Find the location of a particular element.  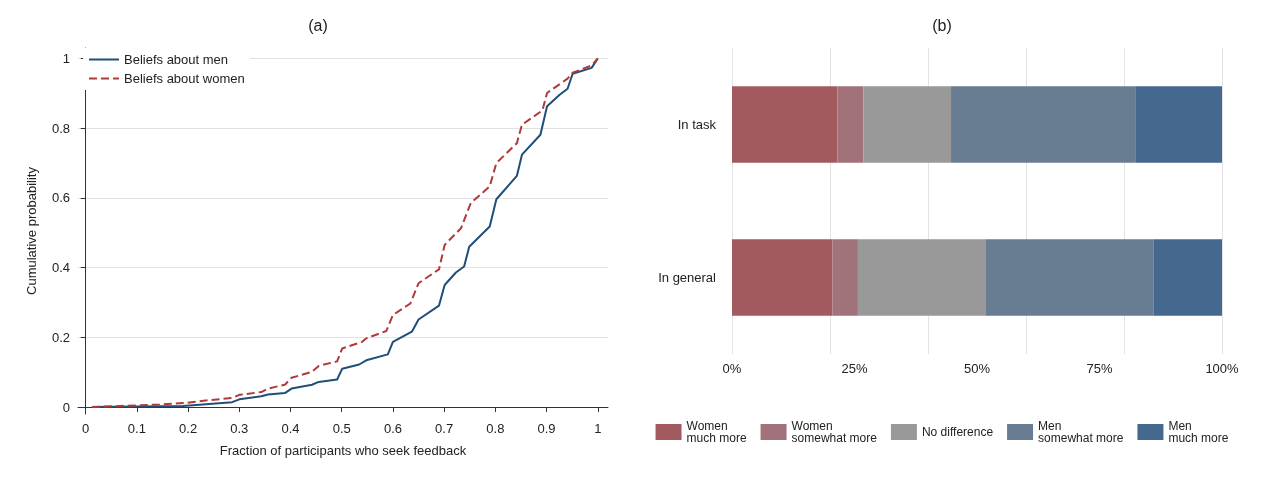

x-tick-label: 0 is located at coordinates (86, 428).